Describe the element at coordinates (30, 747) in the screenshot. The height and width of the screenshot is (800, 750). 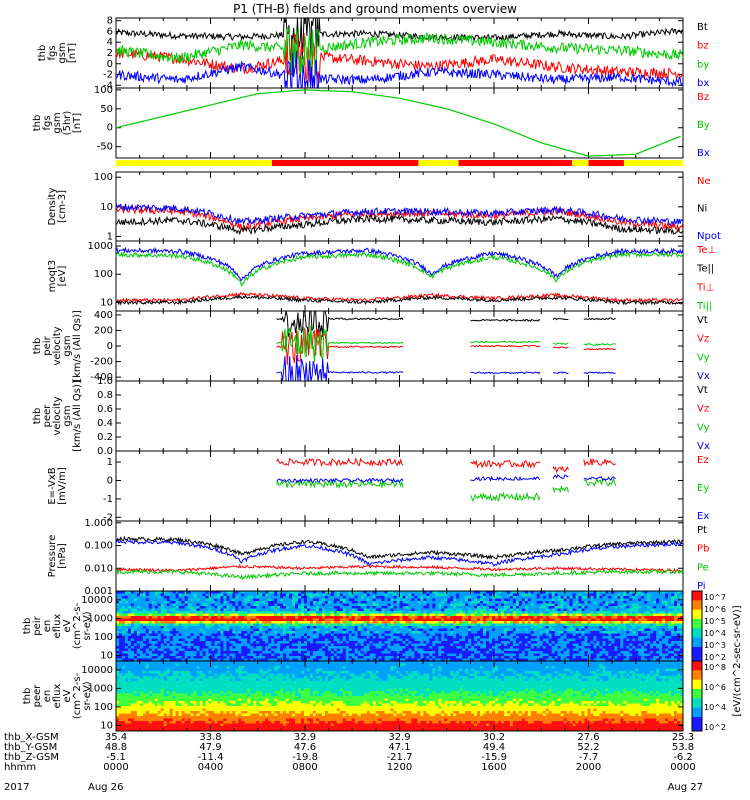
I see `x-axis-row-label: thb_Y-GSM` at that location.